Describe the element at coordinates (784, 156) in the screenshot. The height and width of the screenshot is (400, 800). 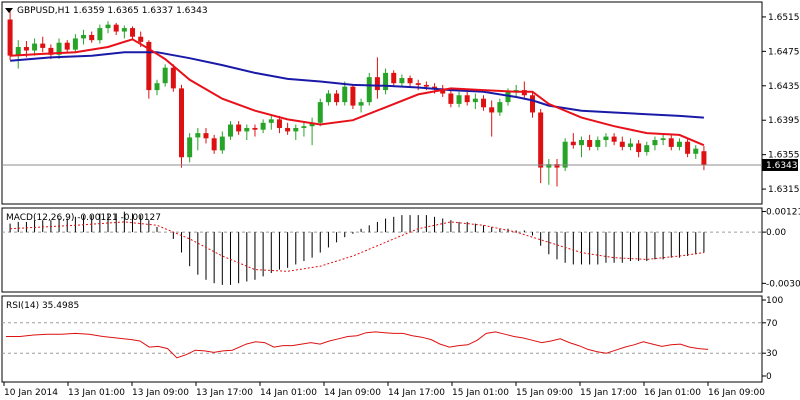
I see `price-tick-label: 1.6355` at that location.